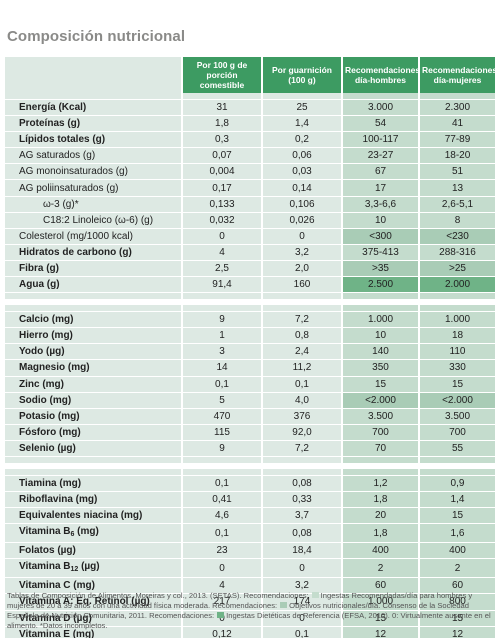 The image size is (502, 638). Describe the element at coordinates (456, 320) in the screenshot. I see `value-rec-women: 1.000` at that location.